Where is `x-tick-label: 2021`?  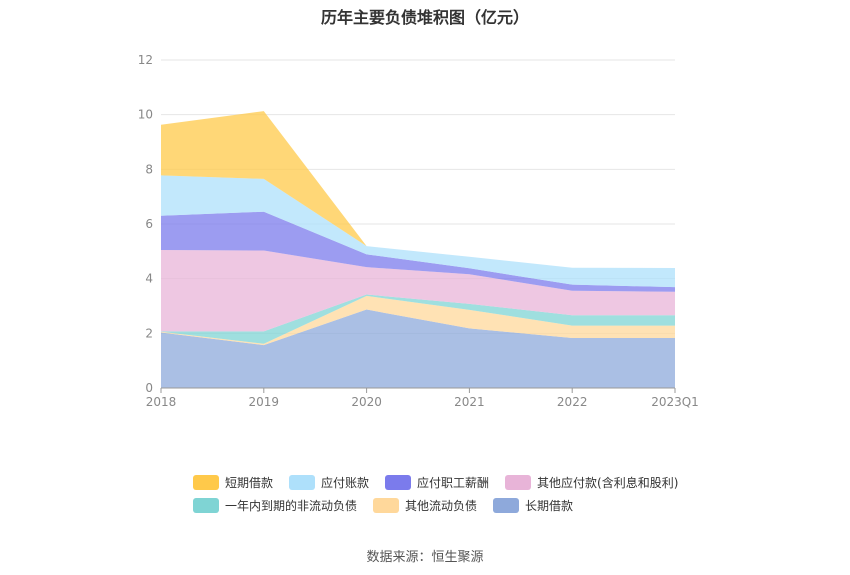
x-tick-label: 2021 is located at coordinates (469, 402).